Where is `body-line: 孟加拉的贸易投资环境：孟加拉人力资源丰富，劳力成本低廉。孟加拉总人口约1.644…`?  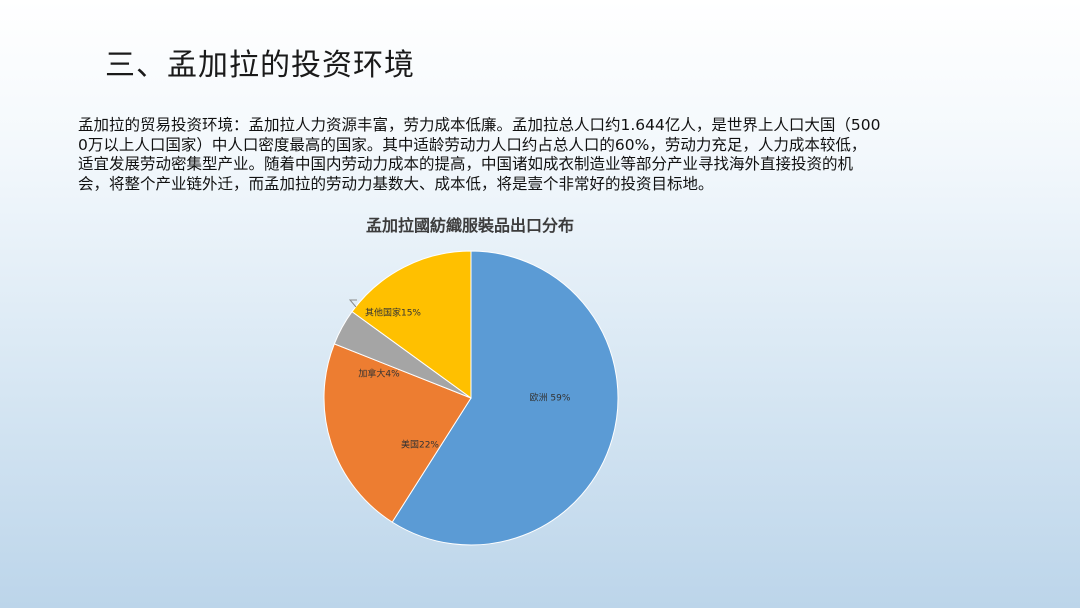
body-line: 孟加拉的贸易投资环境：孟加拉人力资源丰富，劳力成本低廉。孟加拉总人口约1.644… is located at coordinates (479, 125).